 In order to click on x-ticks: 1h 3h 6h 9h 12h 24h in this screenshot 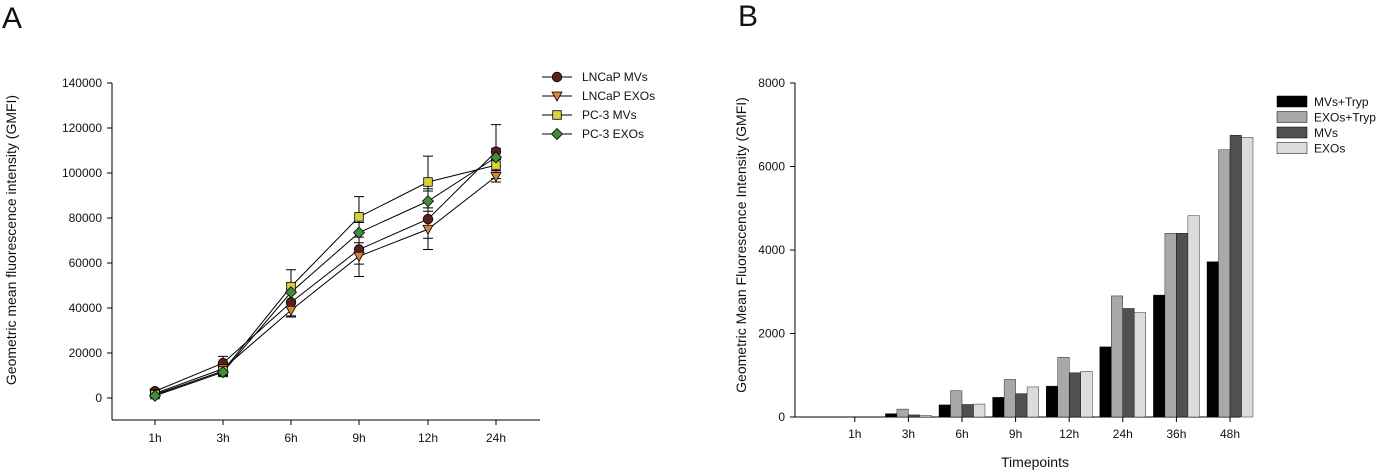, I will do `click(327, 432)`.